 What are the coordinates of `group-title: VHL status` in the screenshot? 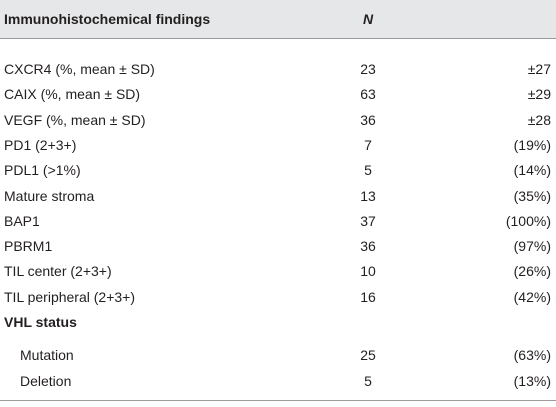 It's located at (40, 322).